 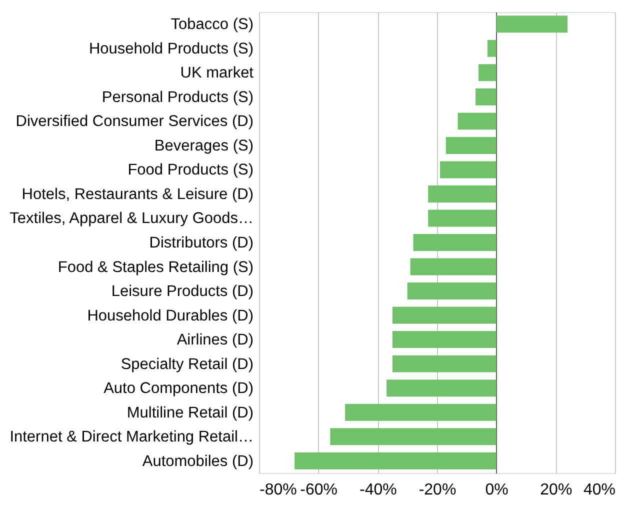 I want to click on y-tick-label: Multiline Retail (D), so click(x=190, y=413).